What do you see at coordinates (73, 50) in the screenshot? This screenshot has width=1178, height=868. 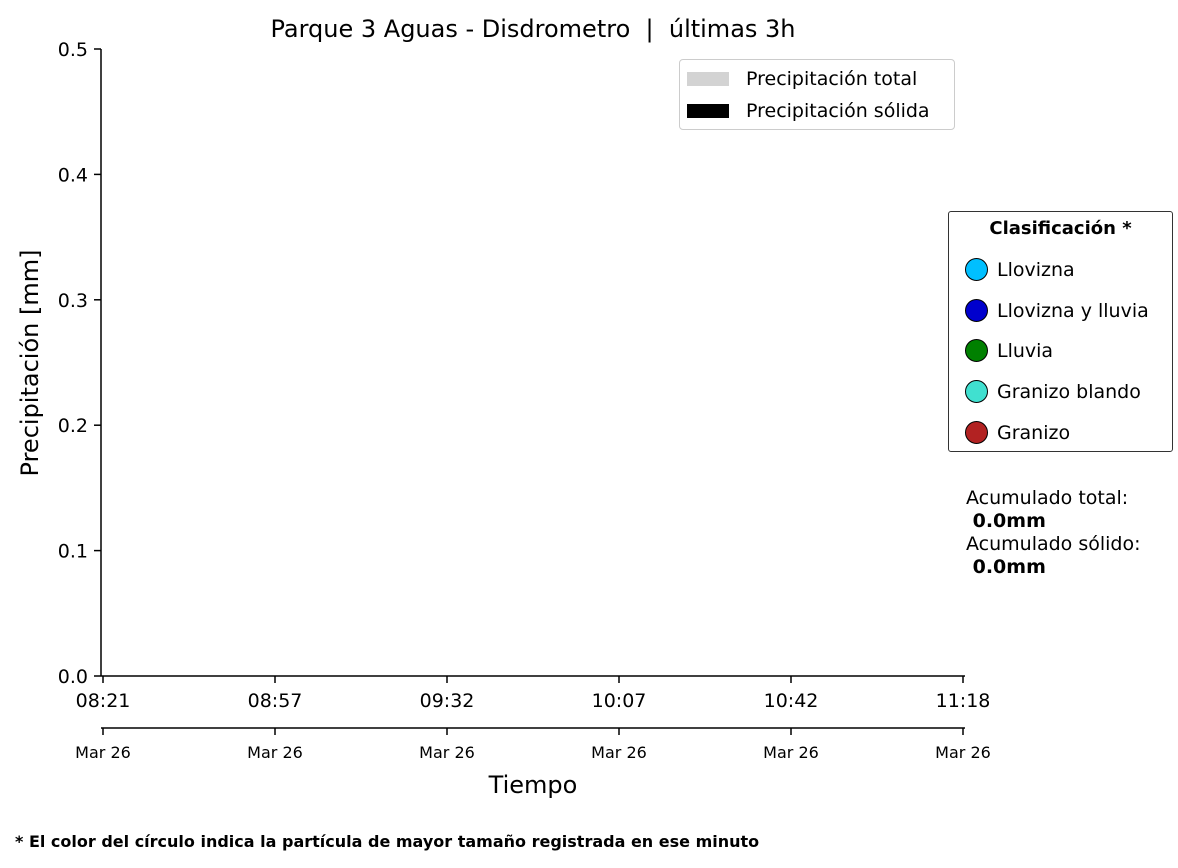 I see `y-tick-label: 0.5` at bounding box center [73, 50].